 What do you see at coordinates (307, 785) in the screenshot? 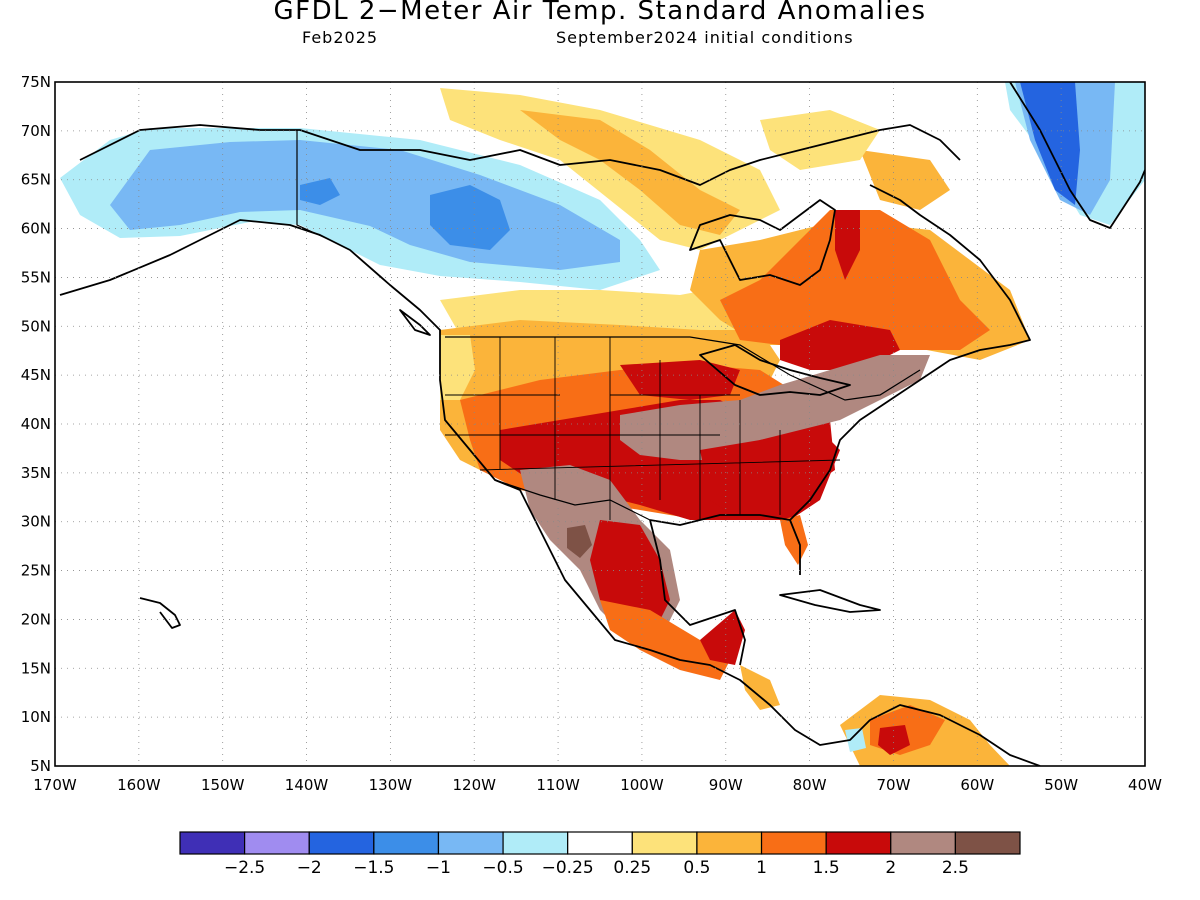
I see `longitude-label: 140W` at bounding box center [307, 785].